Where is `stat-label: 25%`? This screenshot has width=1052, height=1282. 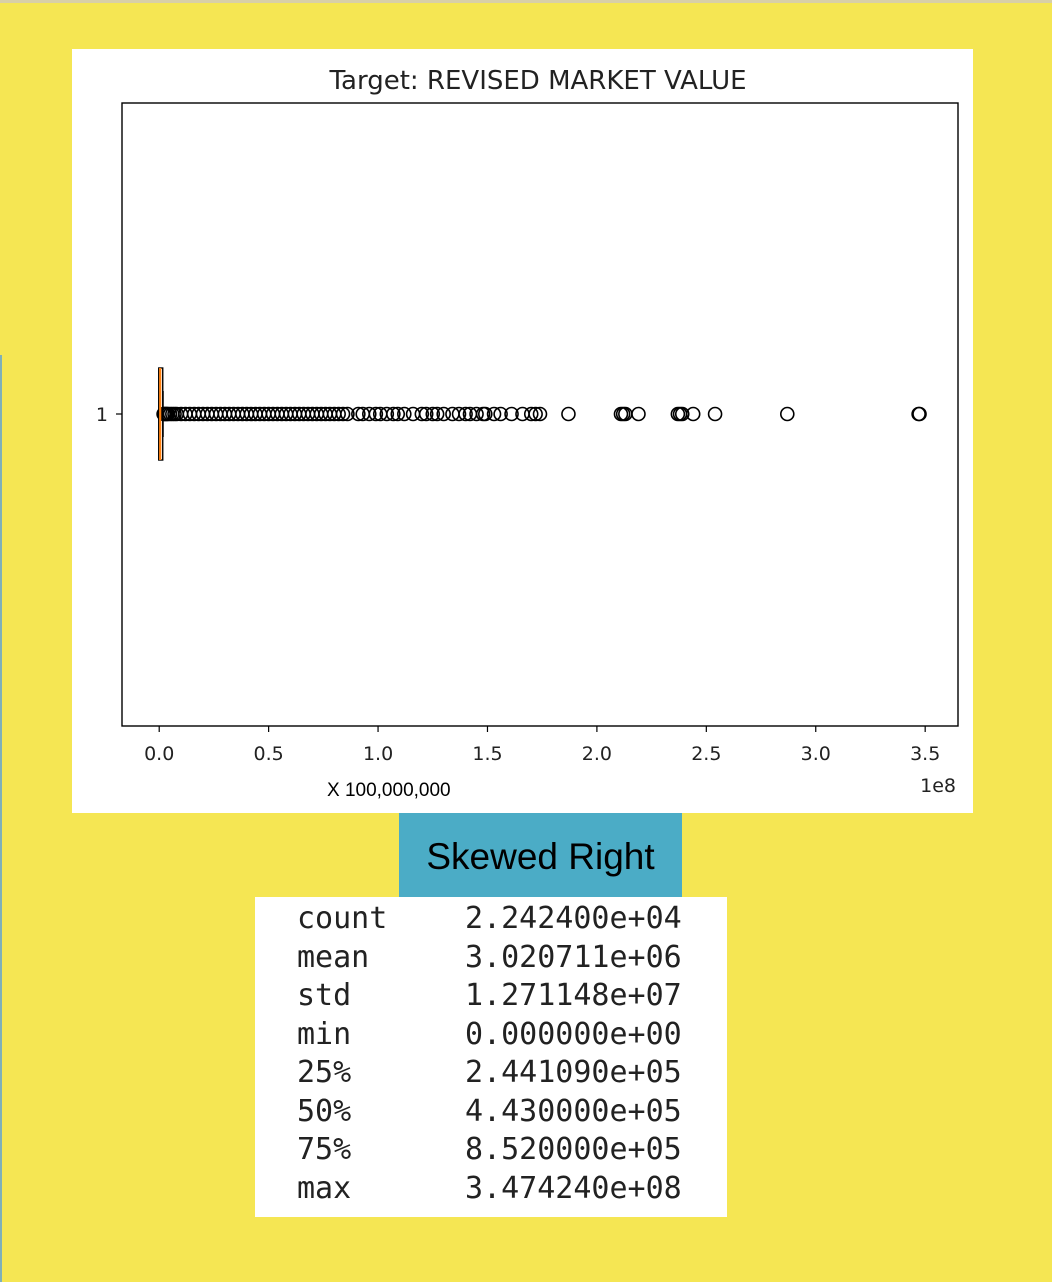
stat-label: 25% is located at coordinates (324, 1072).